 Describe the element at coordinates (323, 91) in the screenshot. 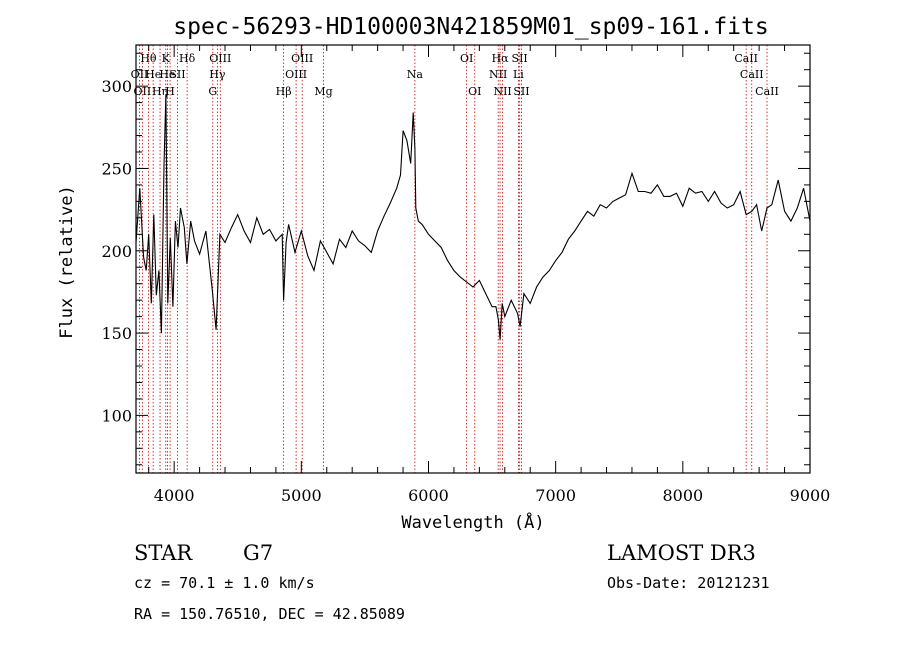

I see `line-label: Mg` at that location.